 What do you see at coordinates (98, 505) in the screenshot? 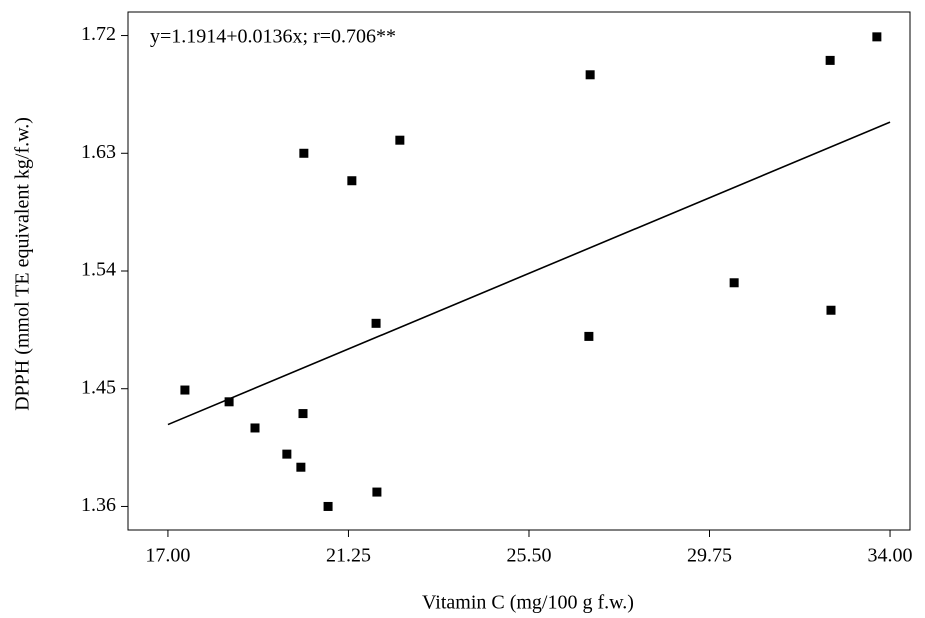
I see `y-tick-label: 1.36` at bounding box center [98, 505].